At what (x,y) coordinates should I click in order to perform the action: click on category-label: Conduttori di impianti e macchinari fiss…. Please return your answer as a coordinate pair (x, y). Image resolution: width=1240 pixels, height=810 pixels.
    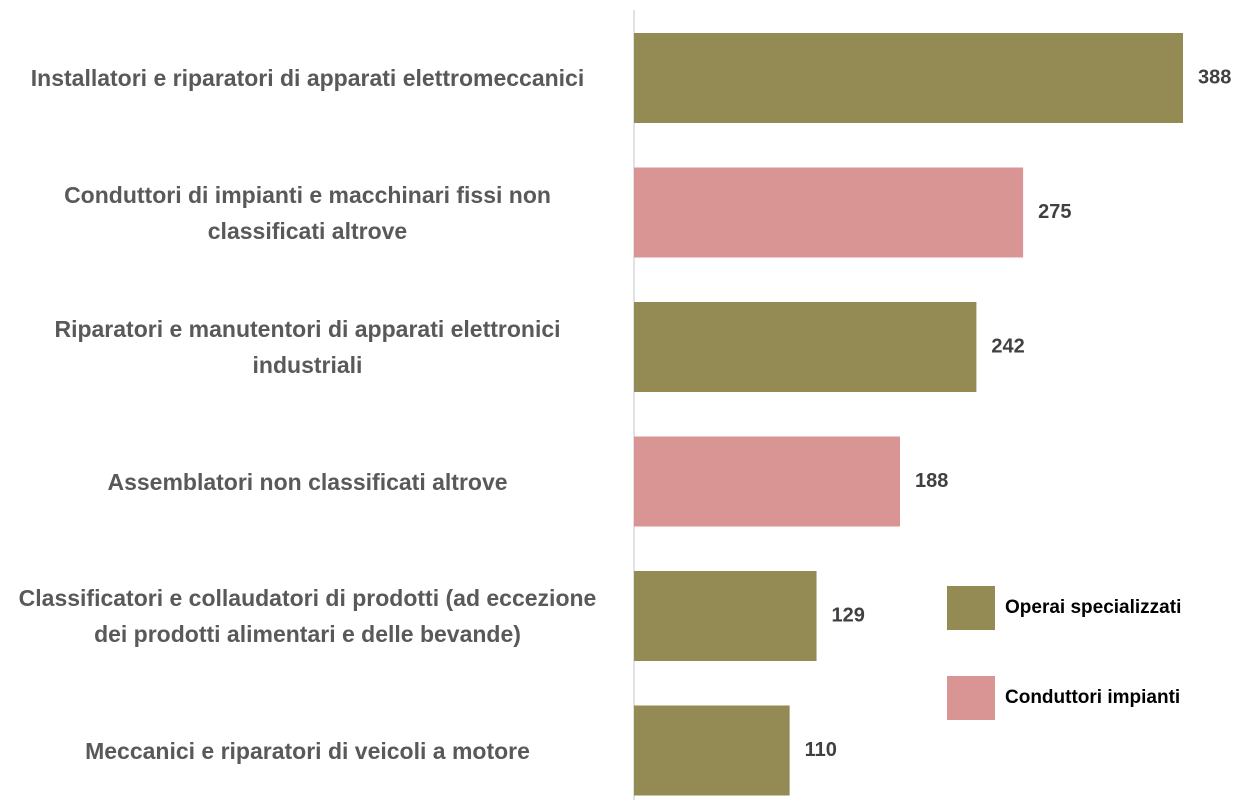
    Looking at the image, I should click on (307, 212).